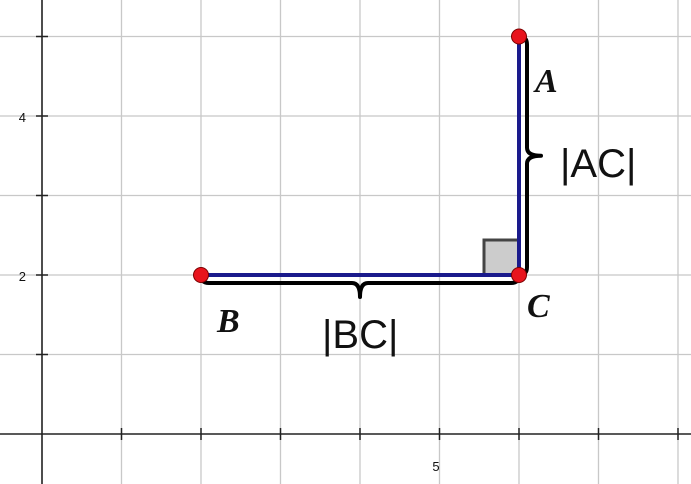 The height and width of the screenshot is (484, 691). What do you see at coordinates (545, 81) in the screenshot?
I see `point-label-a: A` at bounding box center [545, 81].